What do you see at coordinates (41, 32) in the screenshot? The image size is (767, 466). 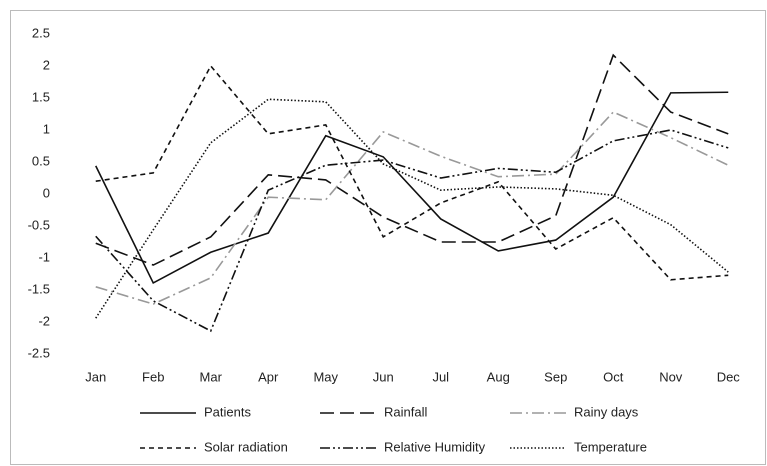 I see `y-tick-label: 2.5` at bounding box center [41, 32].